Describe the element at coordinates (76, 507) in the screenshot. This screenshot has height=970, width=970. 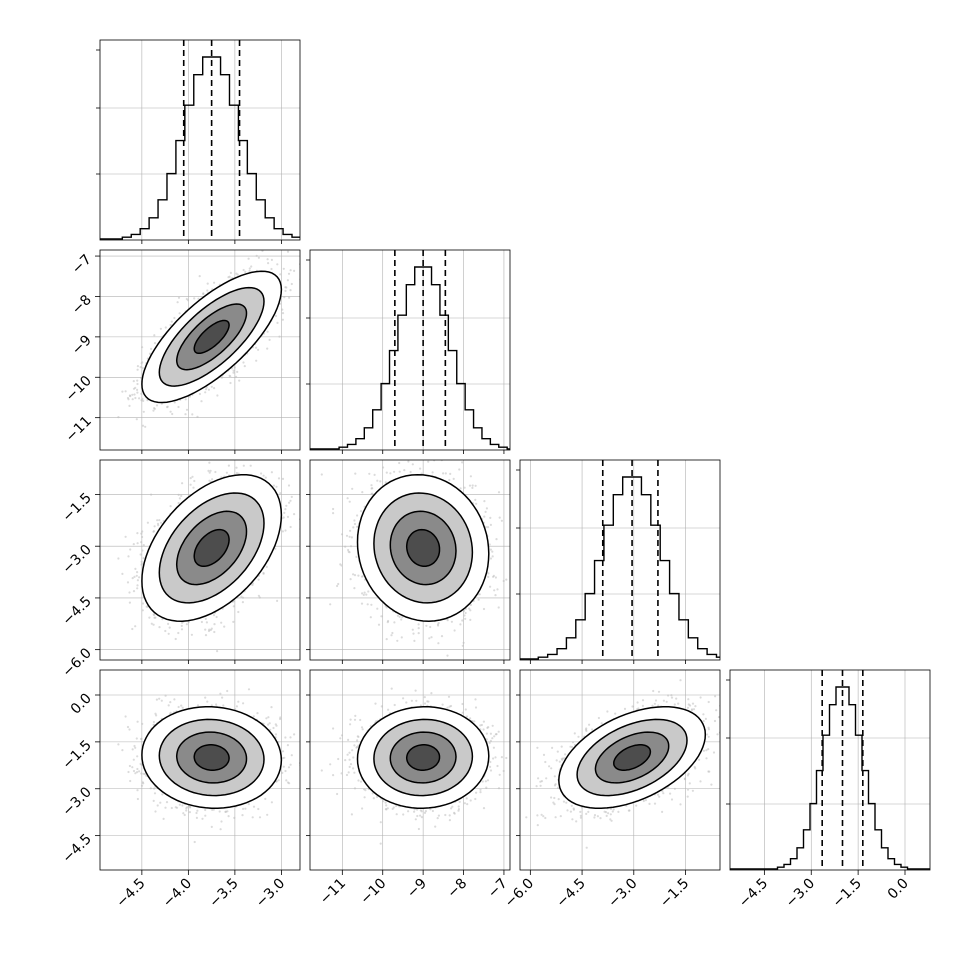
I see `y-tick-label: −1.5` at that location.